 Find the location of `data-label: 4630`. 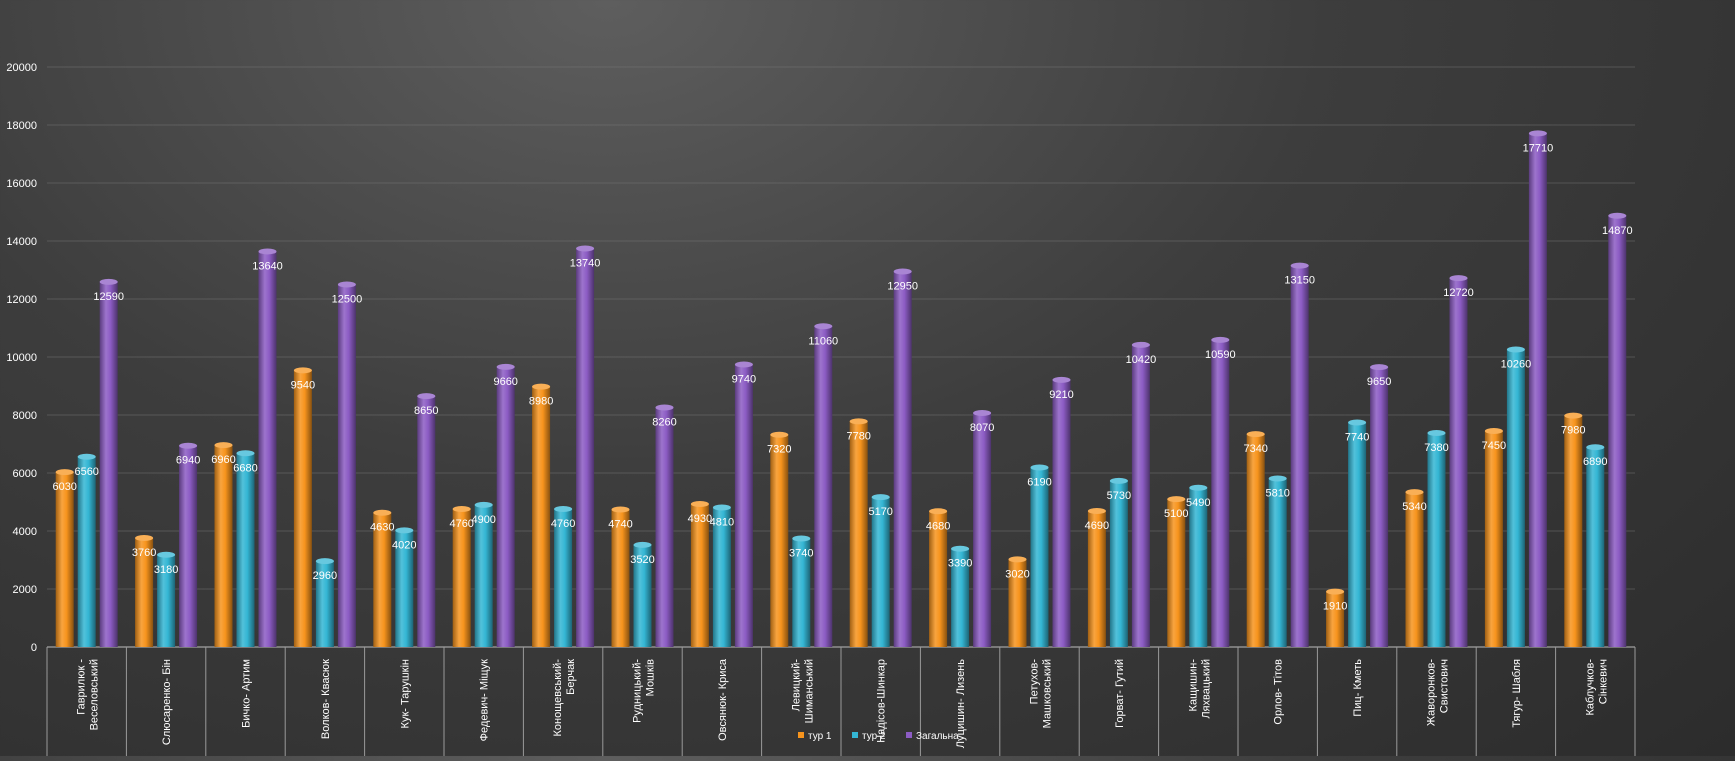

data-label: 4630 is located at coordinates (382, 528).